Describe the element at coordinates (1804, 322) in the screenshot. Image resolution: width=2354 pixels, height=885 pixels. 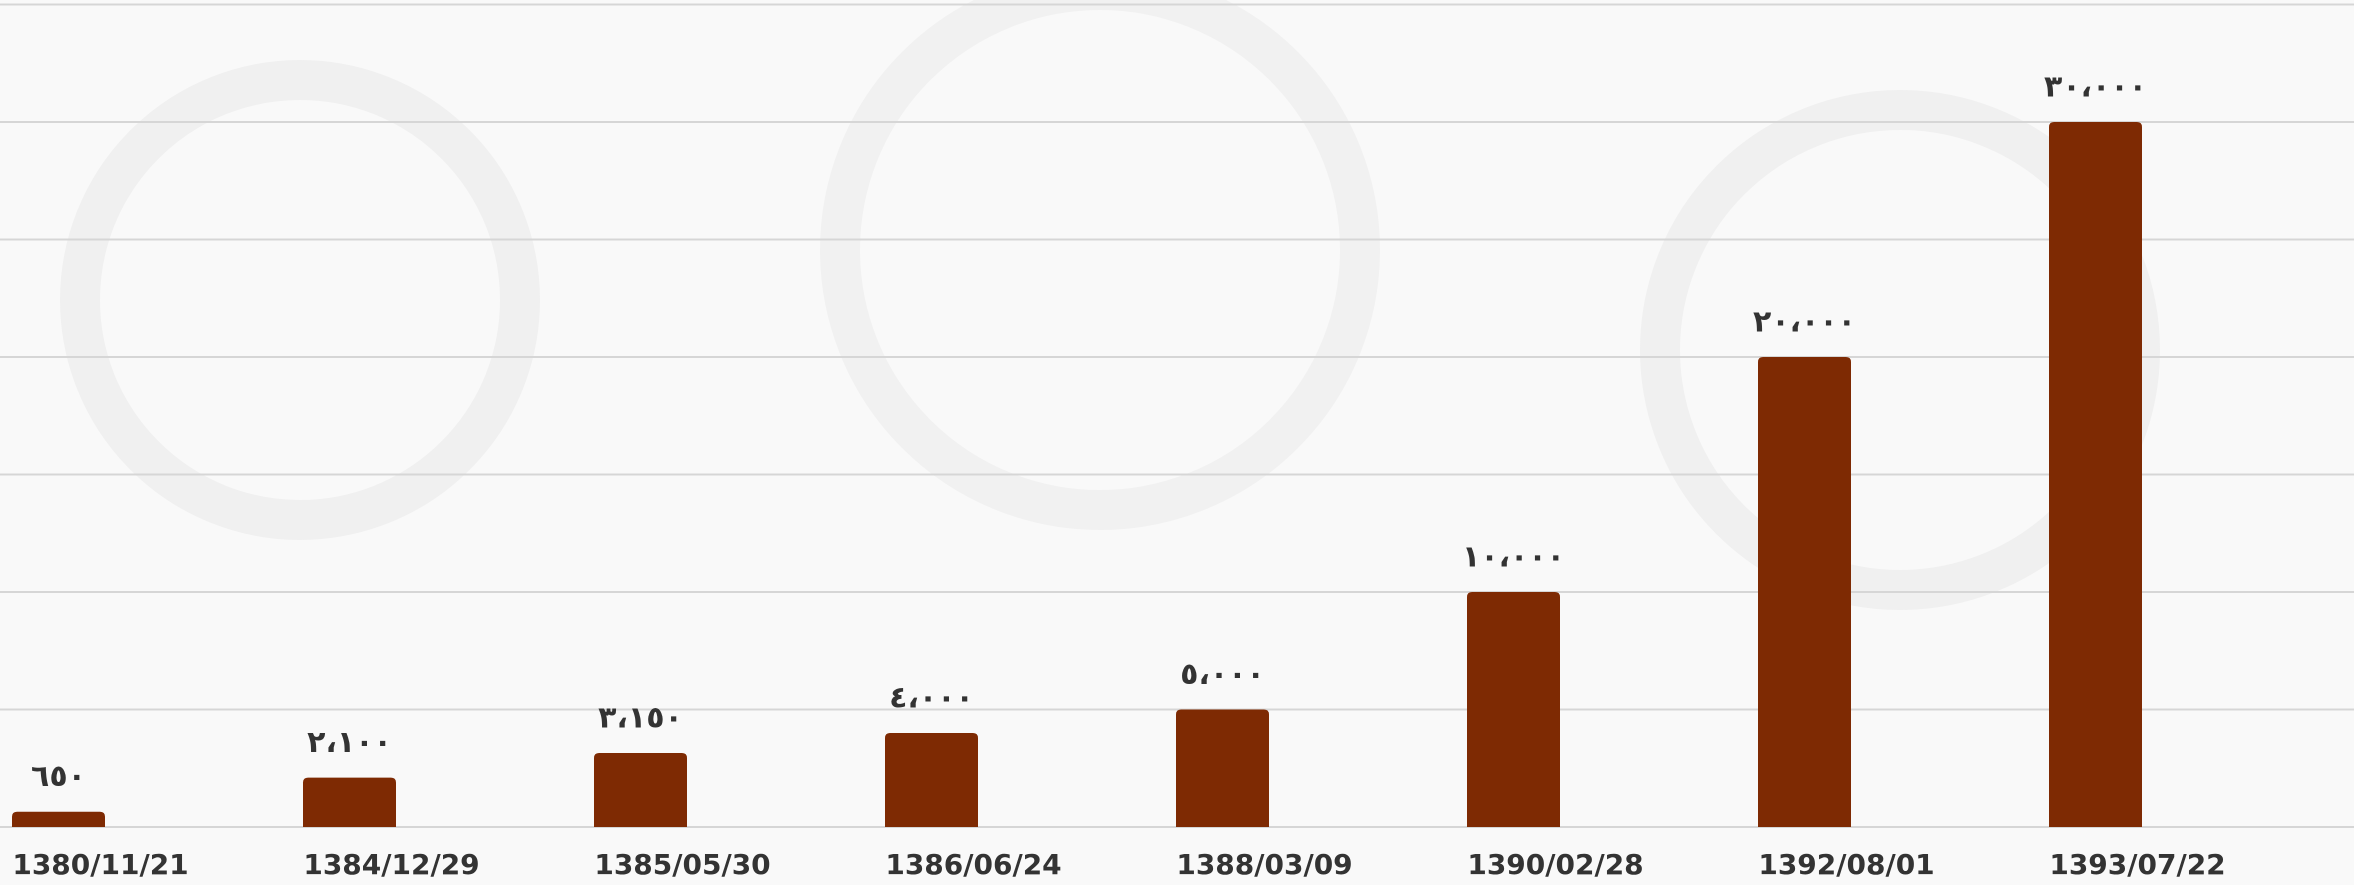
I see `value-label: ٢٠،٠٠٠` at that location.